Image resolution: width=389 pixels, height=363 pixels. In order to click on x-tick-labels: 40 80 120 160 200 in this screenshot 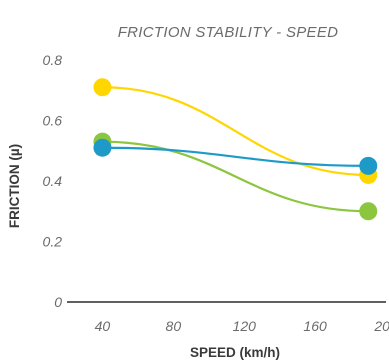, I will do `click(242, 326)`.